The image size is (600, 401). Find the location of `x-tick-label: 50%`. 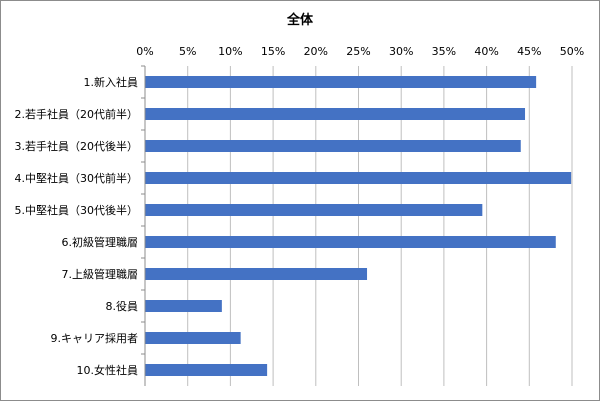

x-tick-label: 50% is located at coordinates (572, 51).